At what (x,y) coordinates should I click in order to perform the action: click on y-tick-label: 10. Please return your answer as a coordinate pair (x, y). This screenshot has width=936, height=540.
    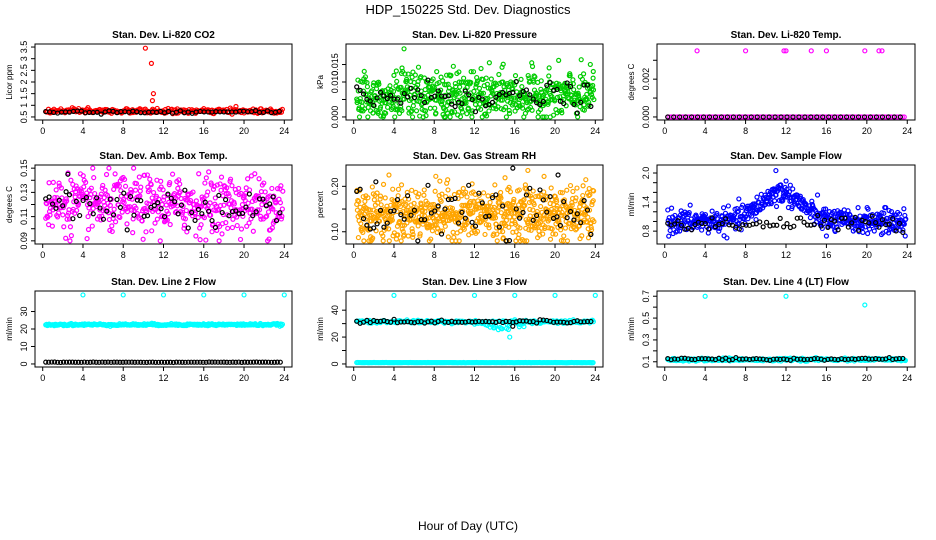
    Looking at the image, I should click on (24, 346).